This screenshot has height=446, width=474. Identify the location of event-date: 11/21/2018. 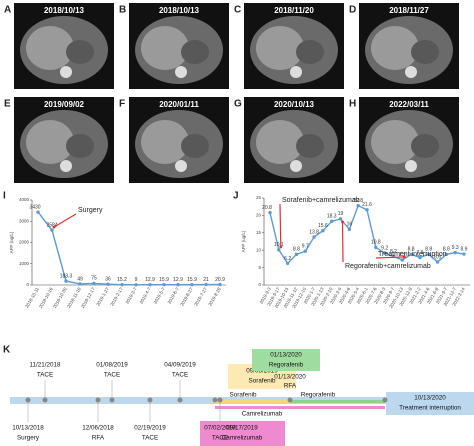
(45, 365).